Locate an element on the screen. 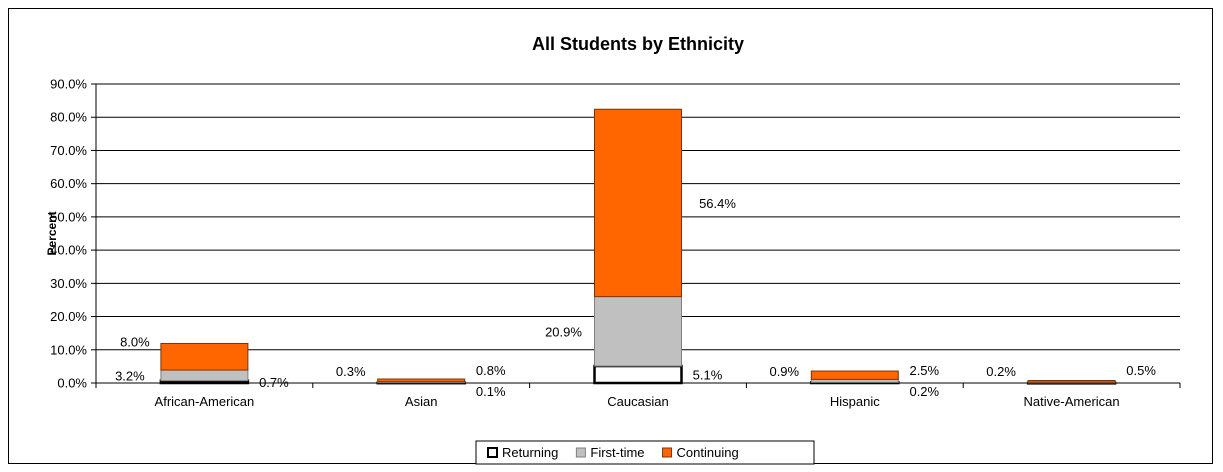 The width and height of the screenshot is (1223, 472). data-label-first-time: 3.2% is located at coordinates (130, 375).